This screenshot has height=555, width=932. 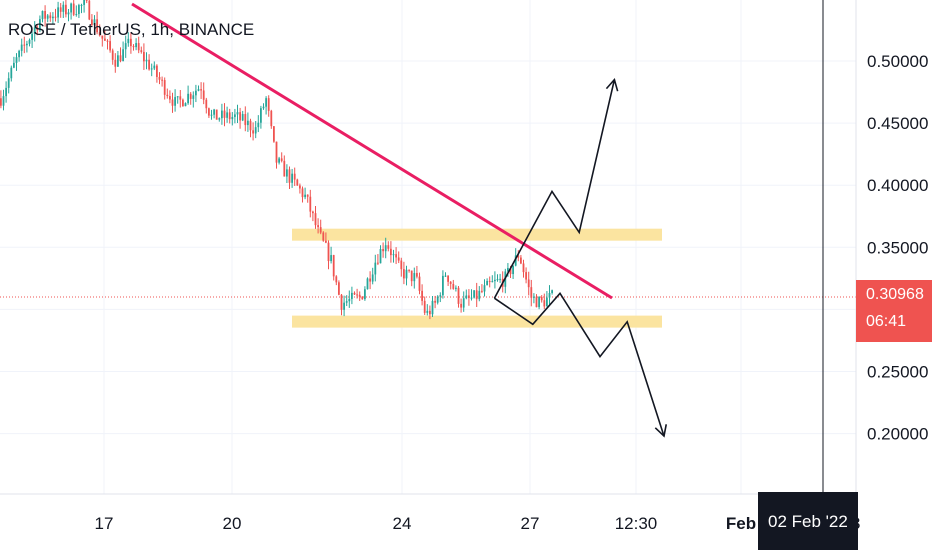 I want to click on bullish-scenario-arrow-arrowhead, so click(x=612, y=85).